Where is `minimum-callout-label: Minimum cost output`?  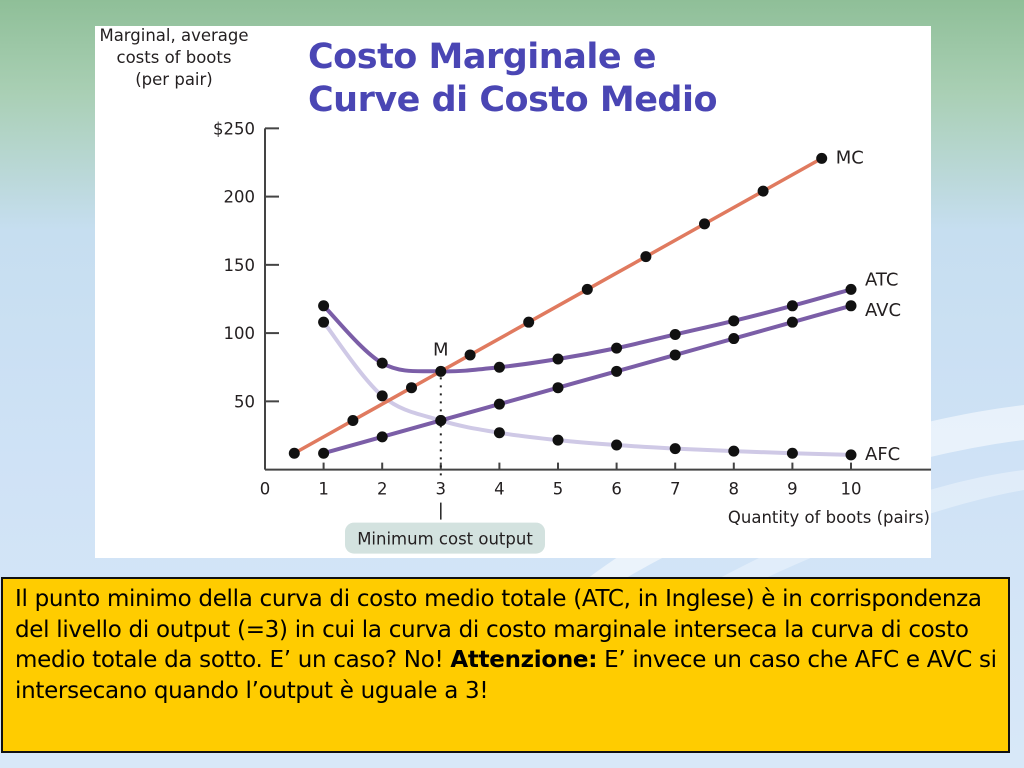
minimum-callout-label: Minimum cost output is located at coordinates (445, 539).